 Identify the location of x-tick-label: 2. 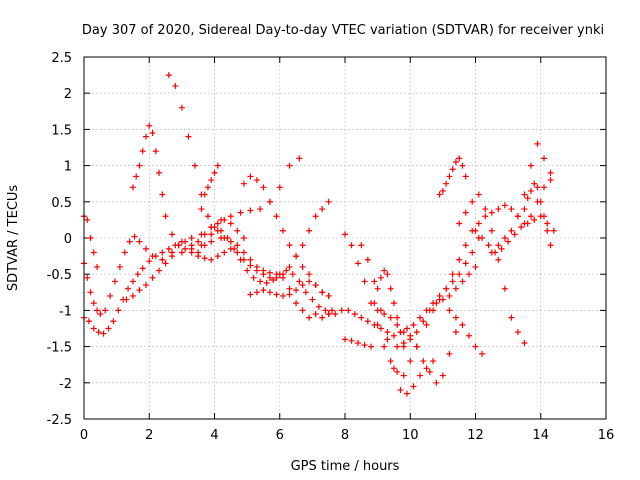
(149, 435).